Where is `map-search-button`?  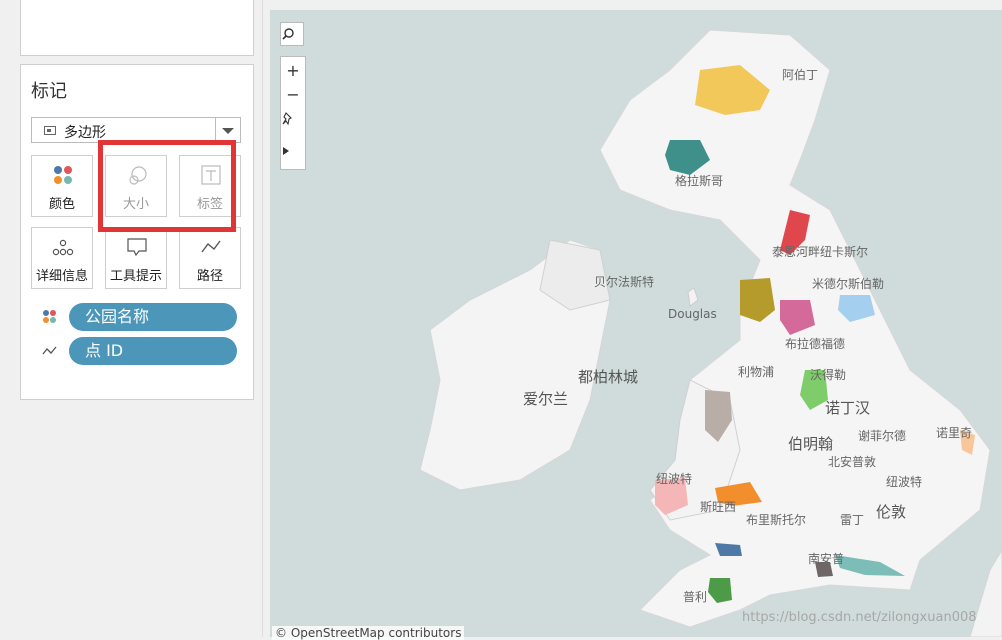
map-search-button is located at coordinates (292, 34).